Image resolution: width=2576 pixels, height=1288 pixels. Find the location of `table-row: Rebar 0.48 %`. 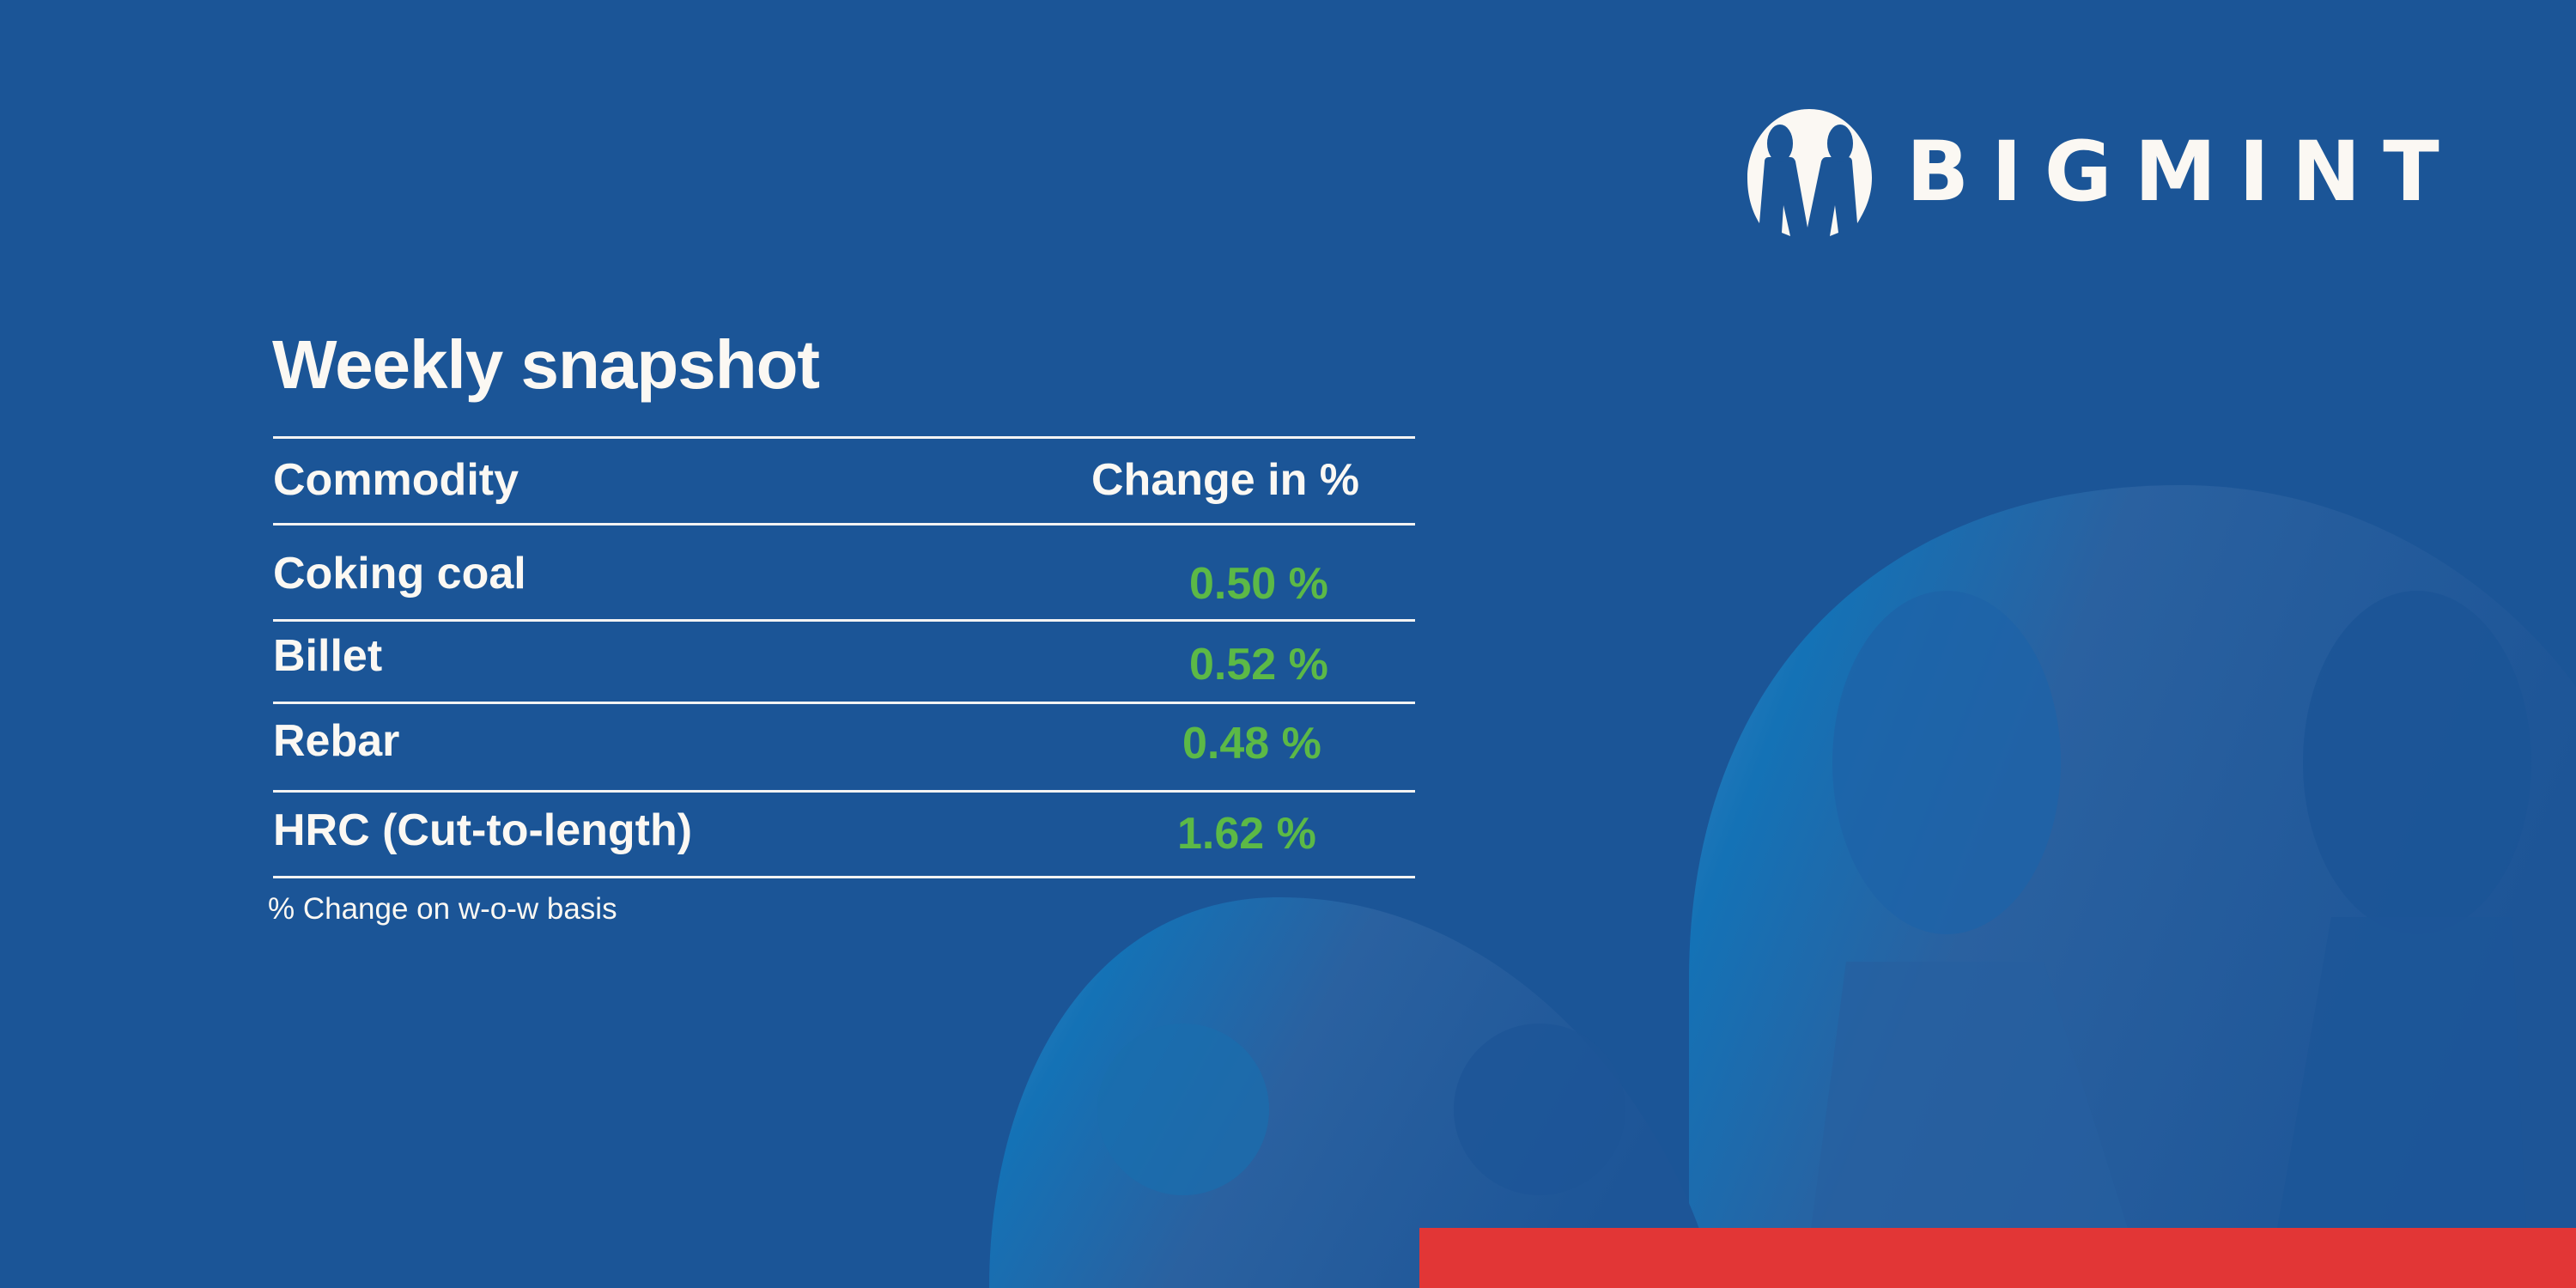

table-row: Rebar 0.48 % is located at coordinates (844, 747).